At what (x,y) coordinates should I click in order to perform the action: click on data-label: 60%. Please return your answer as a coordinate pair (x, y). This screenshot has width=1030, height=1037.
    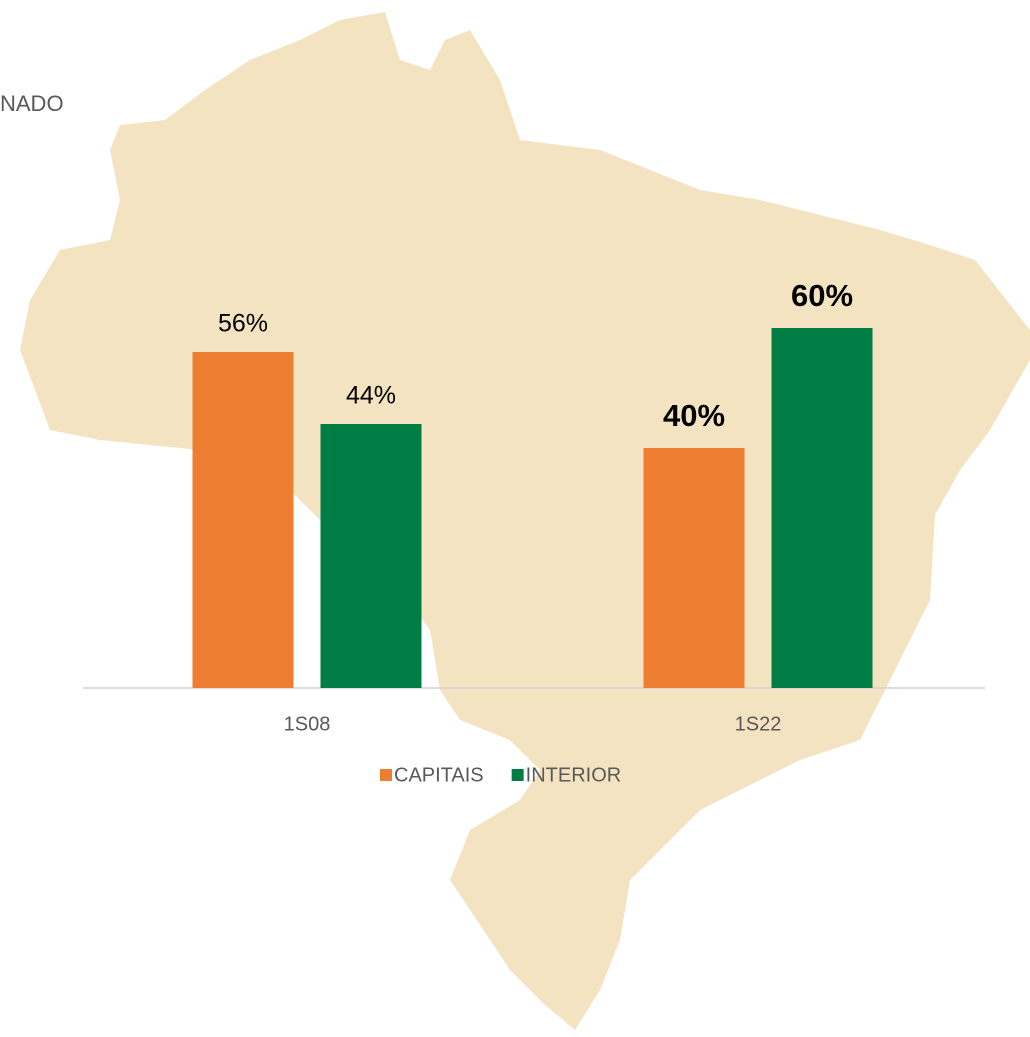
    Looking at the image, I should click on (822, 295).